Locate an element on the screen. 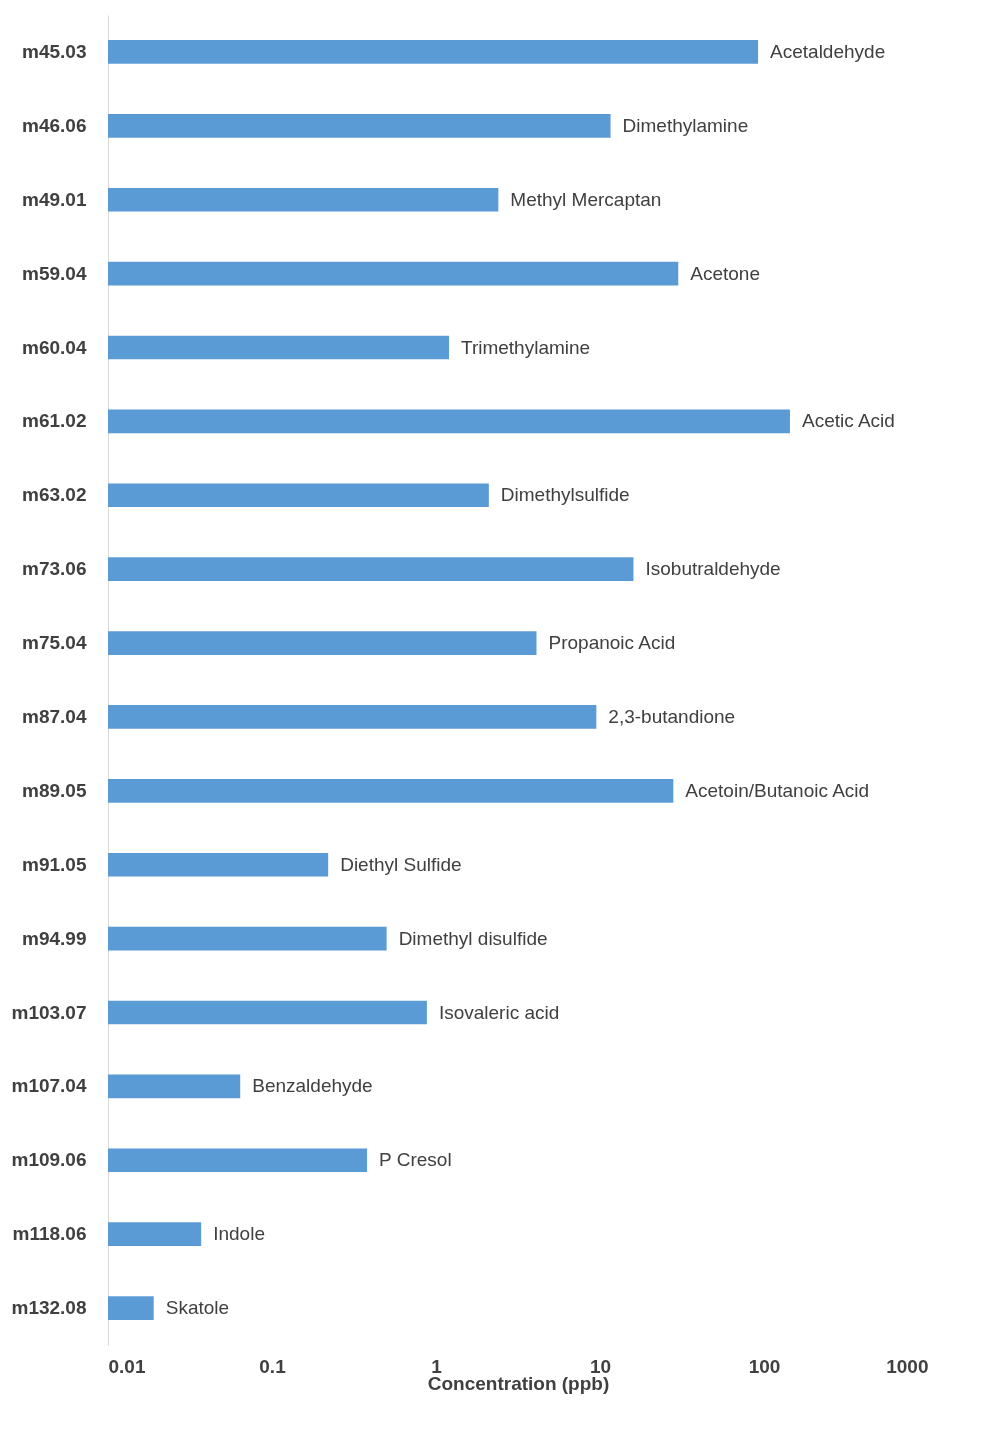  annotation: 2,3-butandione is located at coordinates (672, 716).